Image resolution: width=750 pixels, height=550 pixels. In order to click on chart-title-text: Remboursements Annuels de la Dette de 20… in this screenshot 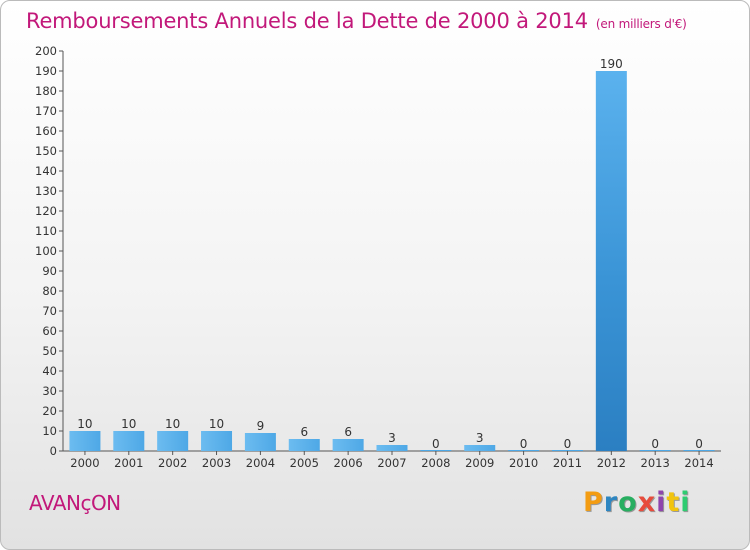, I will do `click(307, 21)`.